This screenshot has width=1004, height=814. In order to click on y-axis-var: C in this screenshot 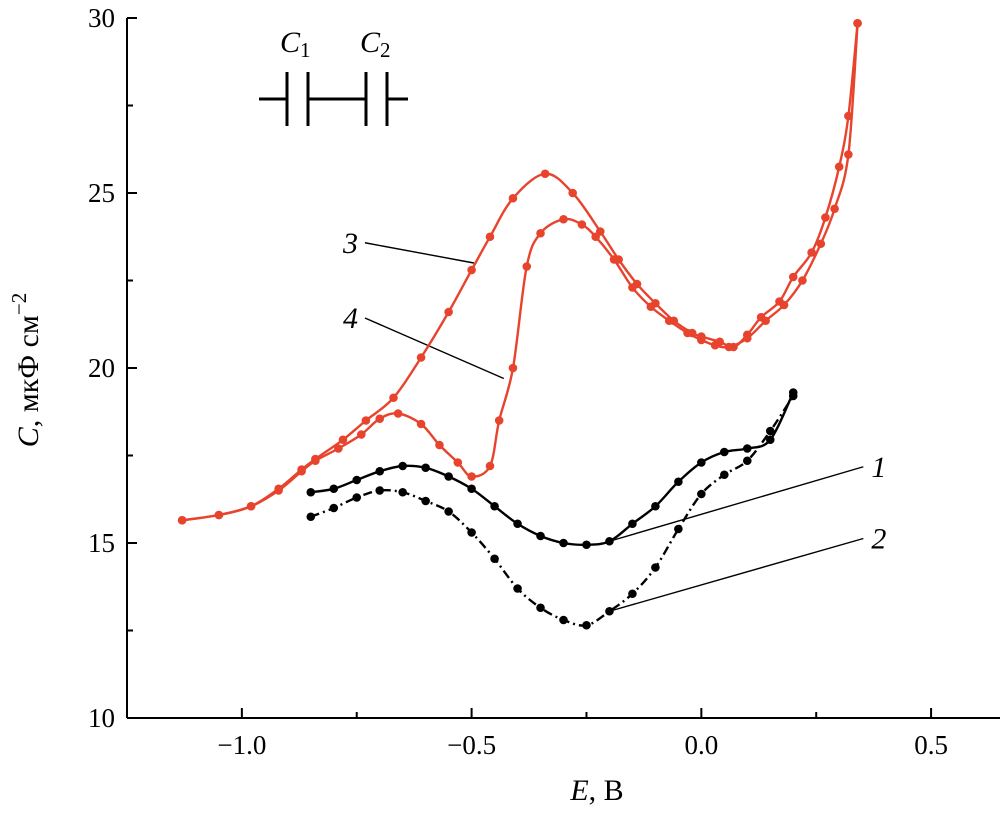, I will do `click(28, 436)`.